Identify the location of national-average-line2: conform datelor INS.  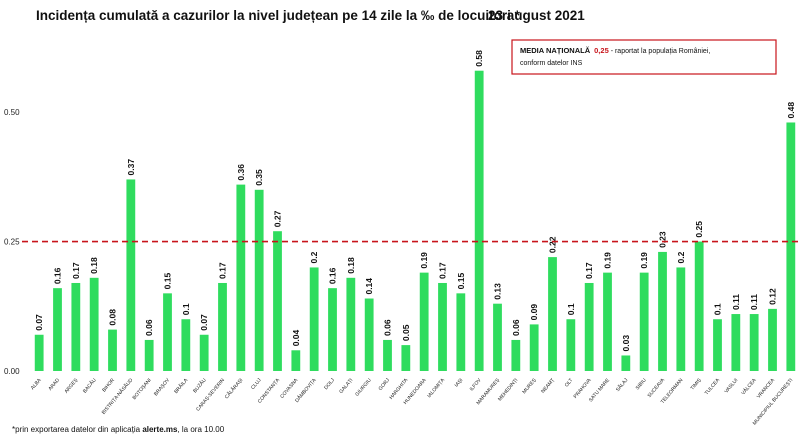
(551, 63).